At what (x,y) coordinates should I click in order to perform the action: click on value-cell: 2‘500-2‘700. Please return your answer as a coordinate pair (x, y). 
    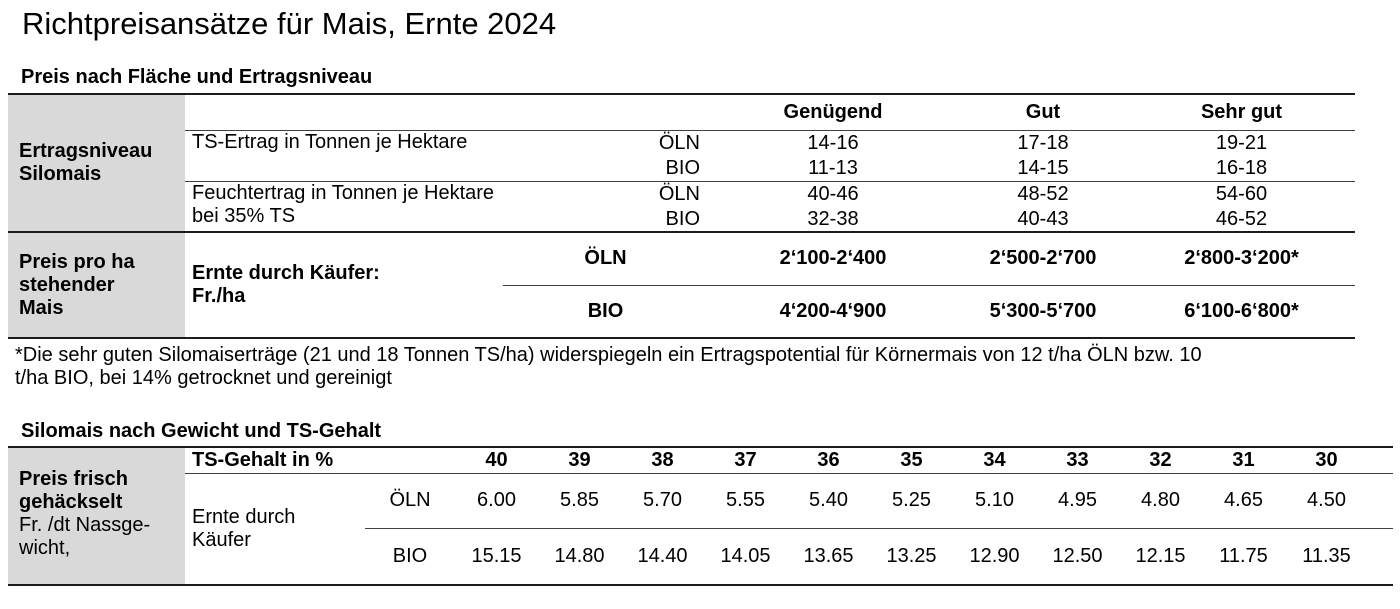
    Looking at the image, I should click on (1043, 258).